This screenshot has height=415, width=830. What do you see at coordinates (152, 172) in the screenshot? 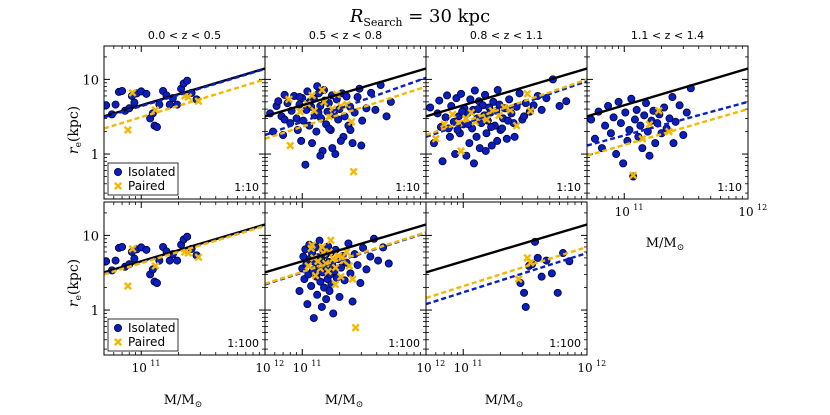
I see `legend-isolated-label: Isolated` at bounding box center [152, 172].